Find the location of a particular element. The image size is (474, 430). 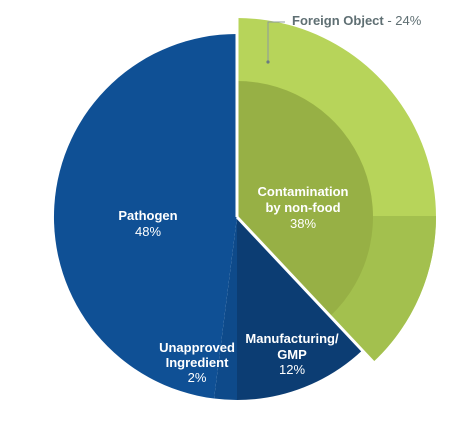

slice-manufacturing-gmp is located at coordinates (300, 308).